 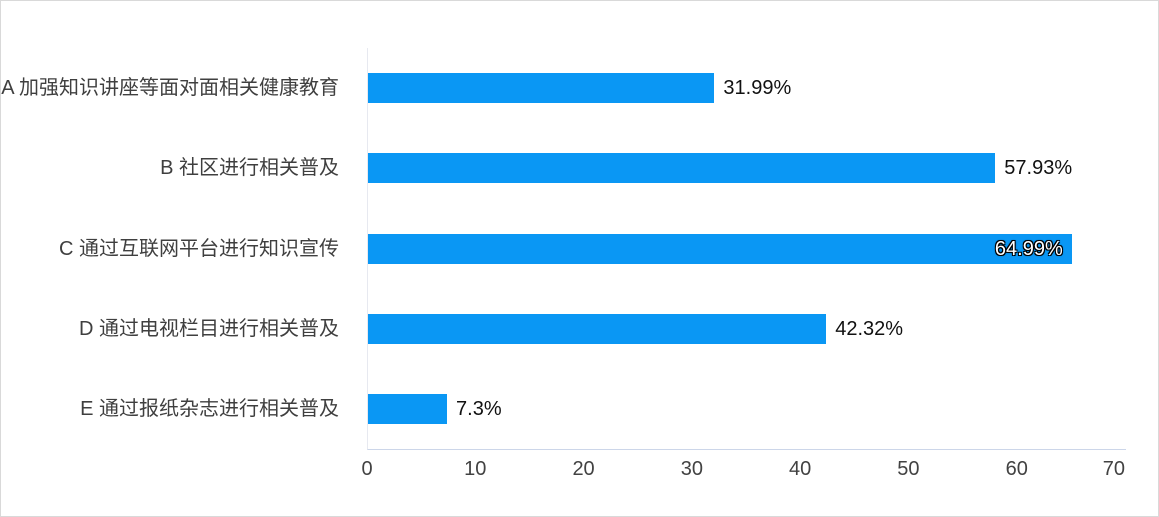 What do you see at coordinates (747, 409) in the screenshot?
I see `bar-row: 7.3%` at bounding box center [747, 409].